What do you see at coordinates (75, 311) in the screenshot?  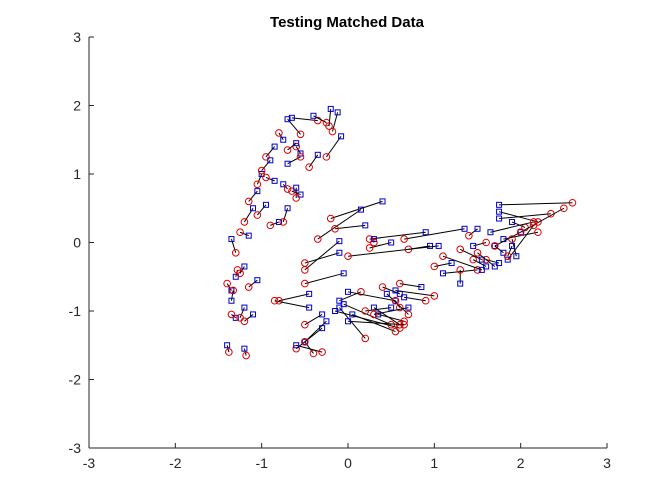 I see `y-tick-label-2: -1` at bounding box center [75, 311].